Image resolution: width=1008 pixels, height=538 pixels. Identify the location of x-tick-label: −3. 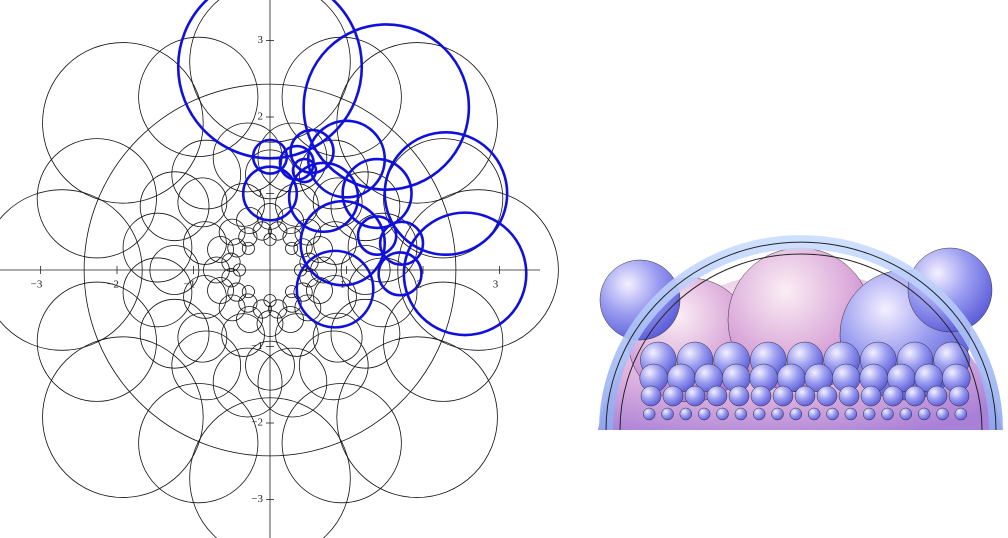
(37, 285).